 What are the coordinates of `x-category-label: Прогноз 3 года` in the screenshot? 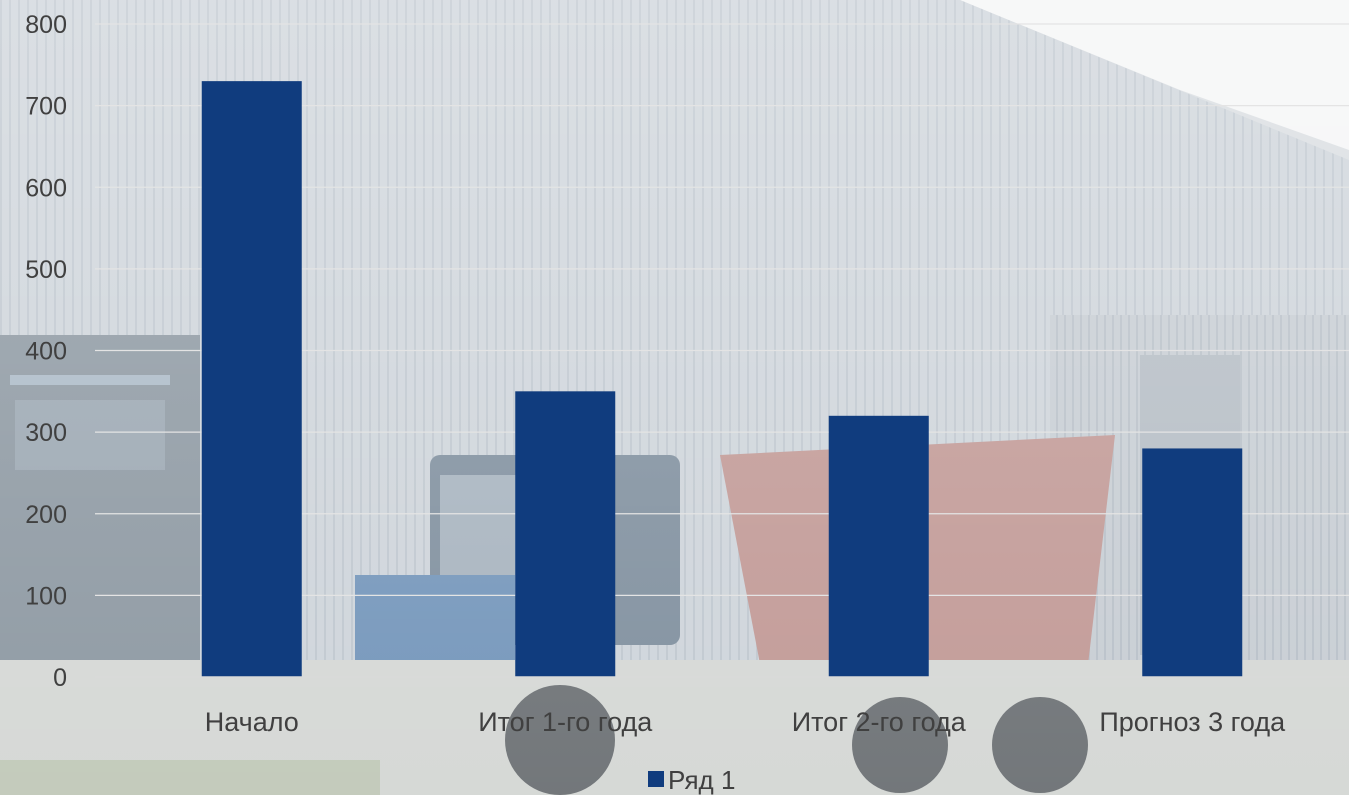 It's located at (1192, 722).